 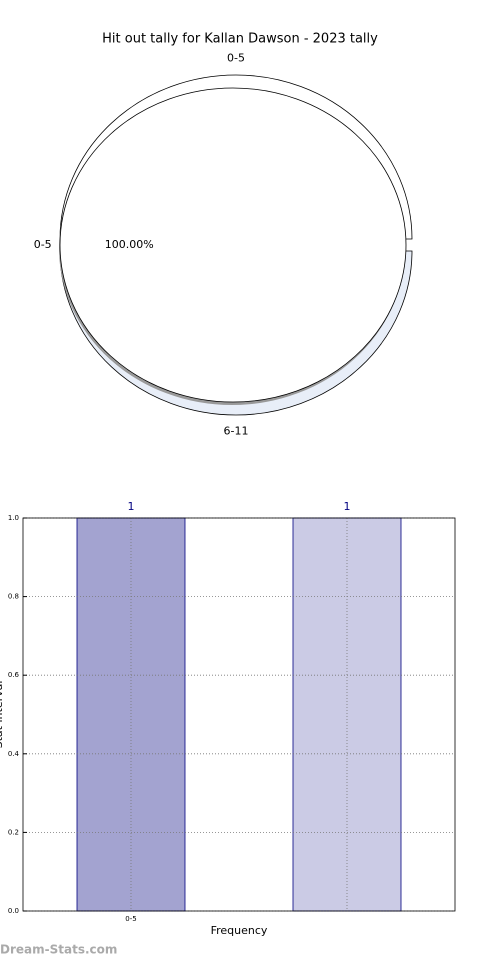 I want to click on x-axis-label: Frequency, so click(x=239, y=930).